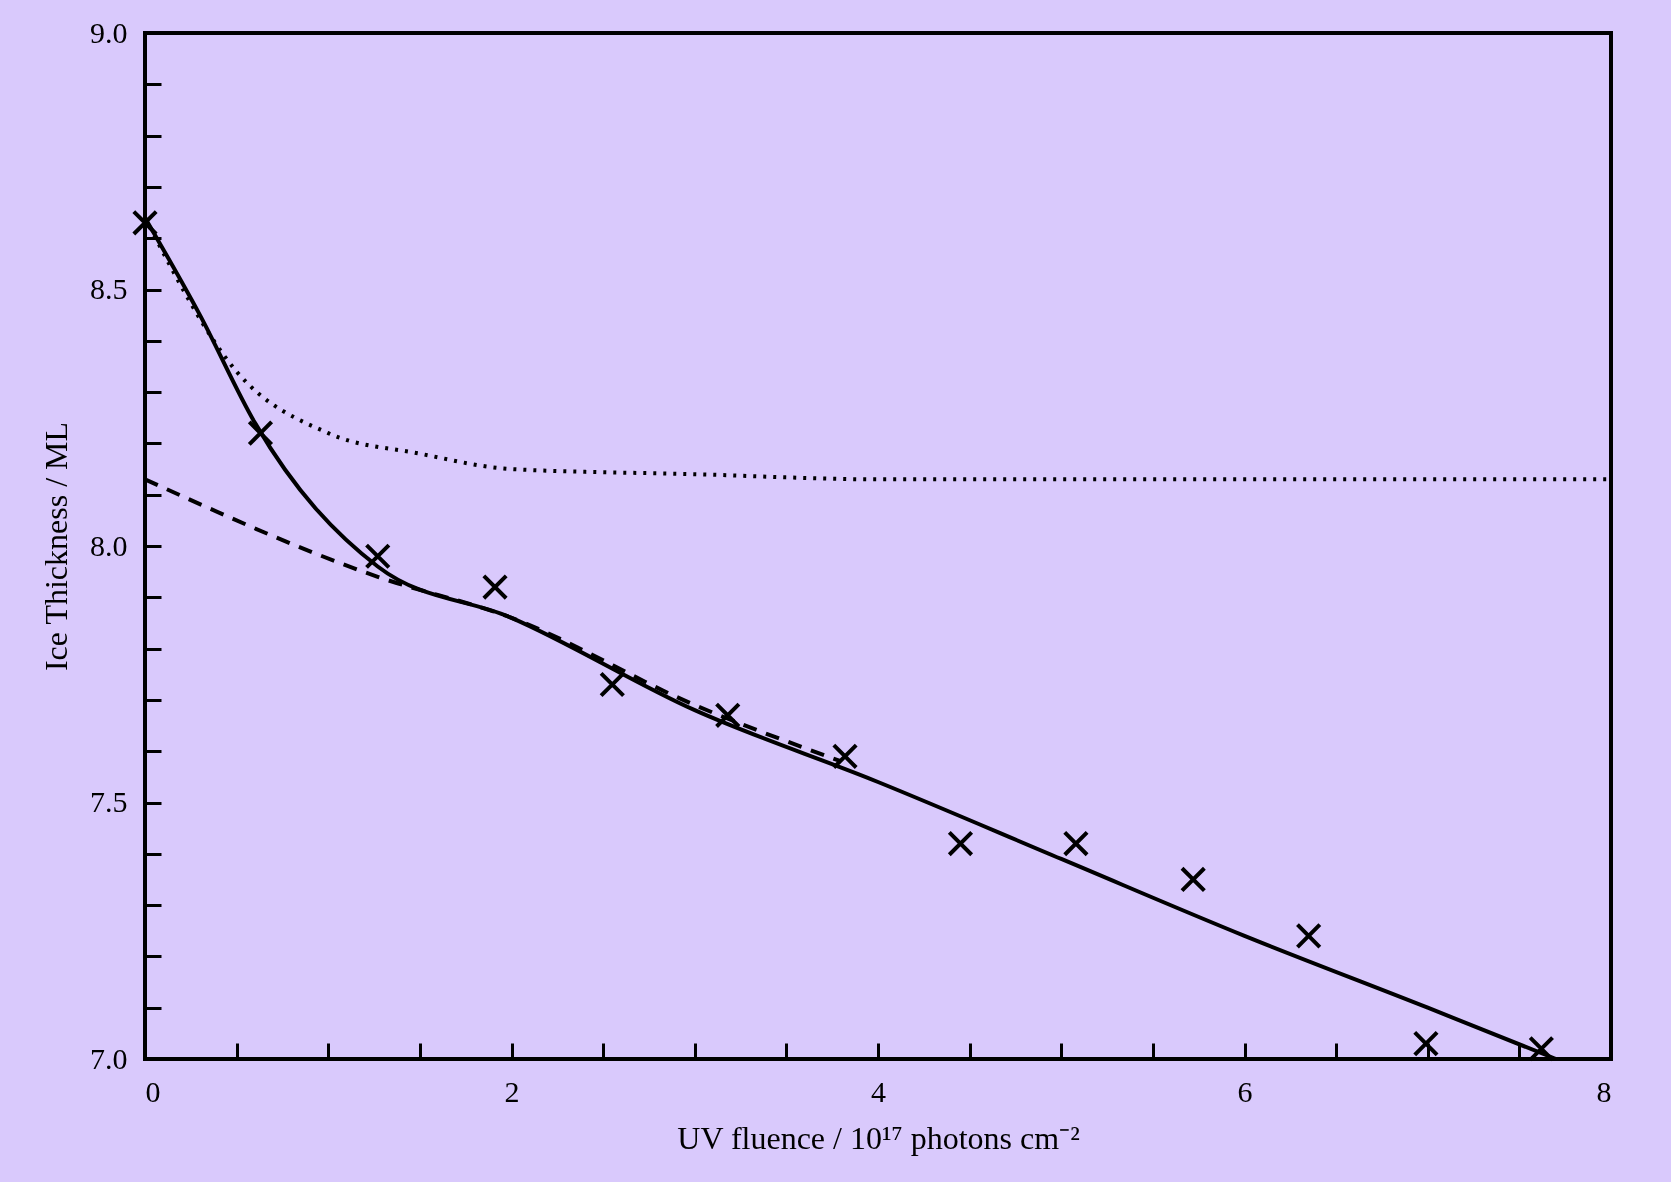 Image resolution: width=1671 pixels, height=1182 pixels. I want to click on x-tick-label: 6, so click(1245, 1091).